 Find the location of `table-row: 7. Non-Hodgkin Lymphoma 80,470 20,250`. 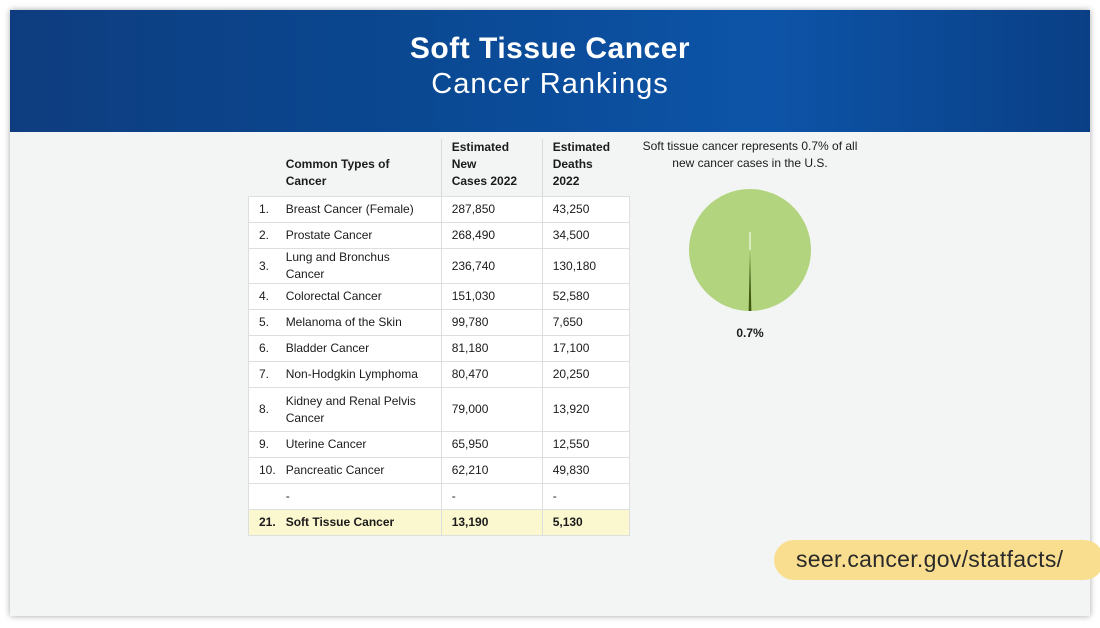

table-row: 7. Non-Hodgkin Lymphoma 80,470 20,250 is located at coordinates (438, 374).